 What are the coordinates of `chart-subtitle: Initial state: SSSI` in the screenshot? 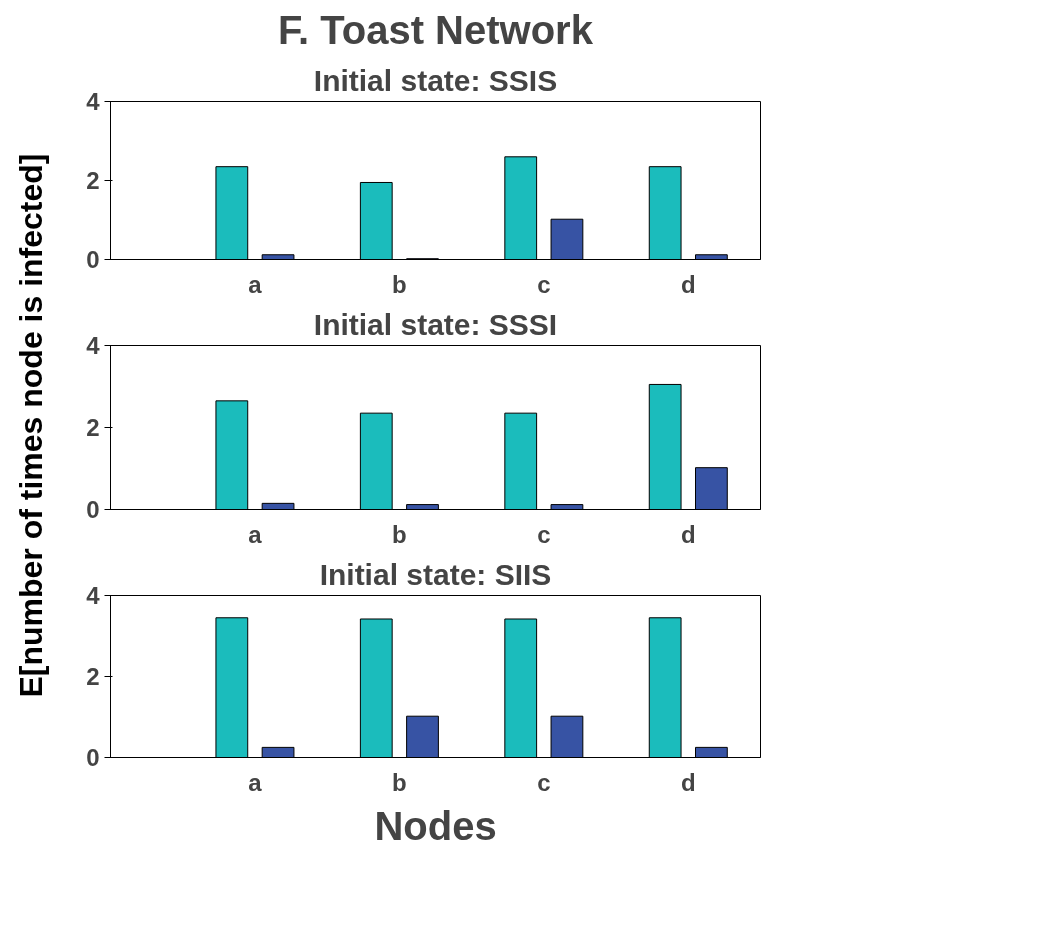 It's located at (435, 324).